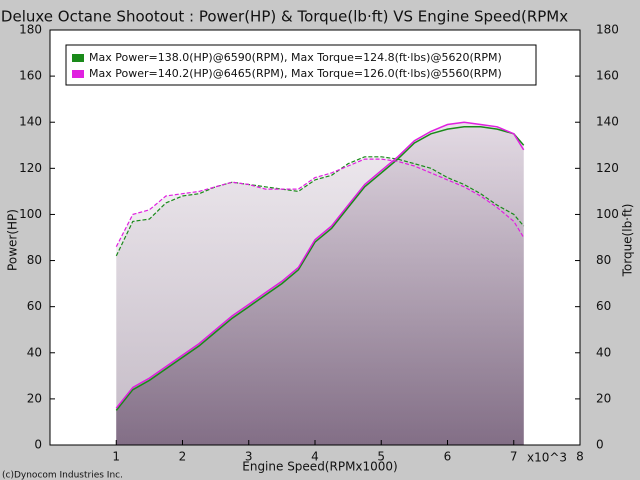  What do you see at coordinates (320, 467) in the screenshot?
I see `x-axis-label: Engine Speed(RPMx1000)` at bounding box center [320, 467].